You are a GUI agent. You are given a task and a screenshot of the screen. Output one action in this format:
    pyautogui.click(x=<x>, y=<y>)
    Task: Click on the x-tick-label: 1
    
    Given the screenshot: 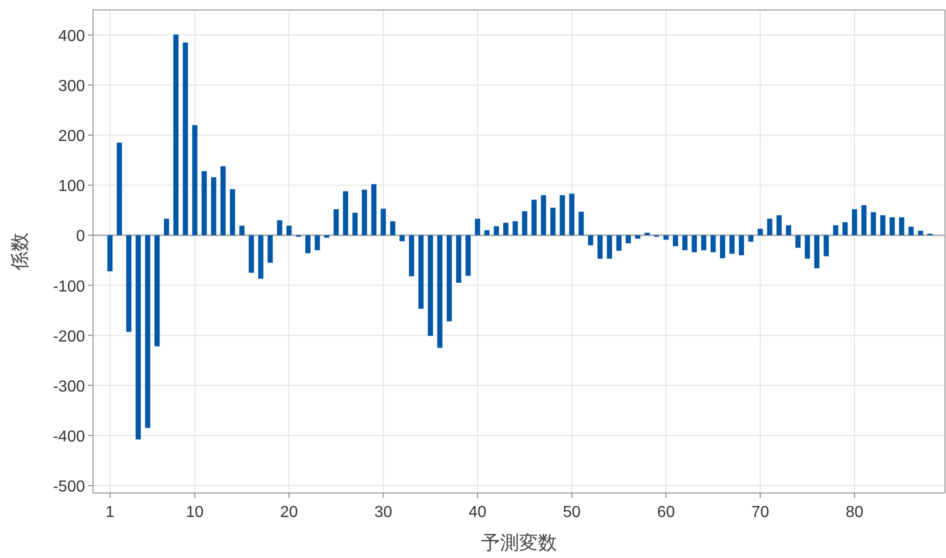 What is the action you would take?
    pyautogui.click(x=110, y=512)
    